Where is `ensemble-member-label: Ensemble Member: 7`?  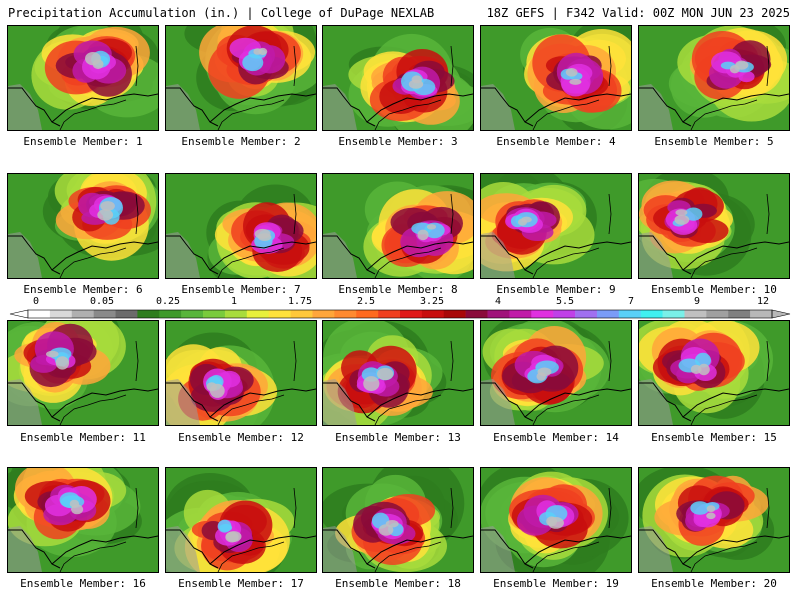
ensemble-member-label: Ensemble Member: 7 is located at coordinates (241, 289).